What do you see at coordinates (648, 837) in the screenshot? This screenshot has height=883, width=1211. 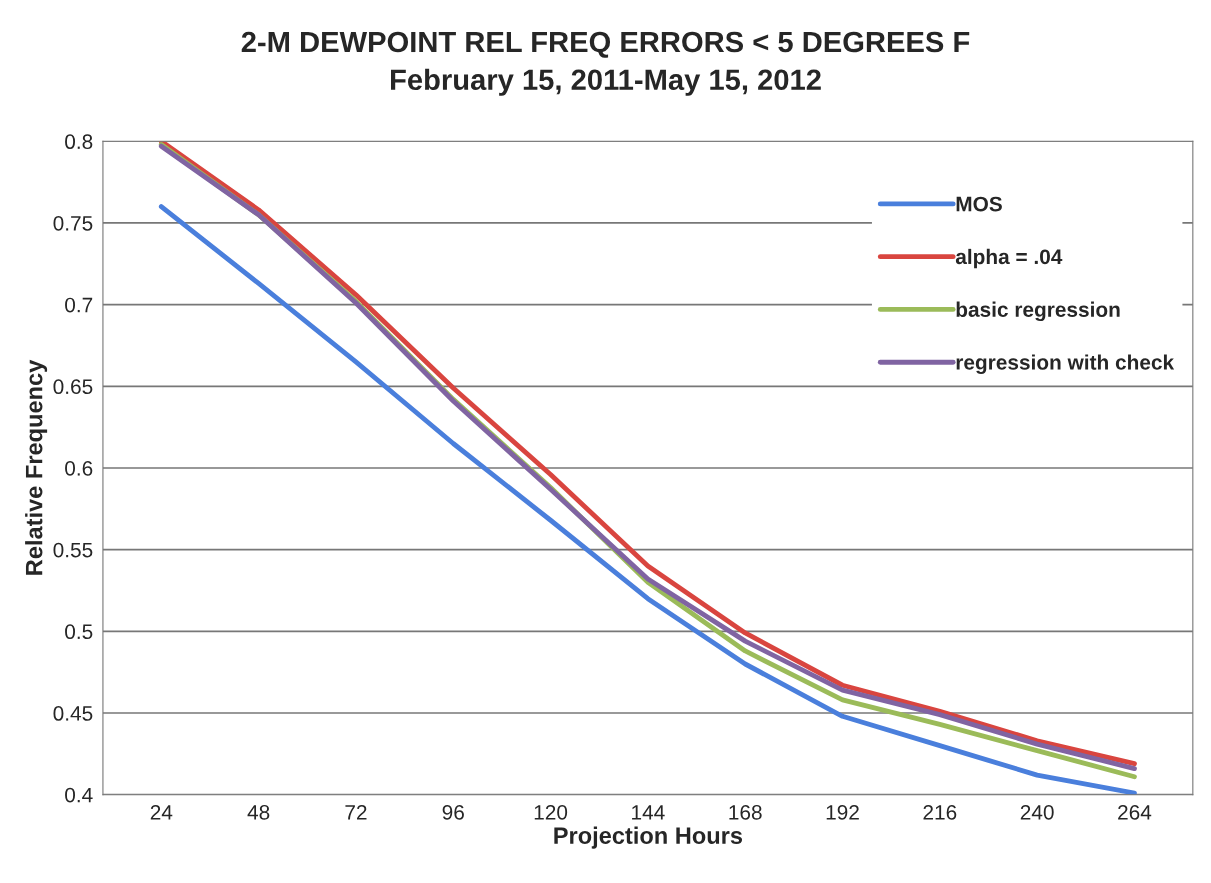 I see `x-axis-title: Projection Hours` at bounding box center [648, 837].